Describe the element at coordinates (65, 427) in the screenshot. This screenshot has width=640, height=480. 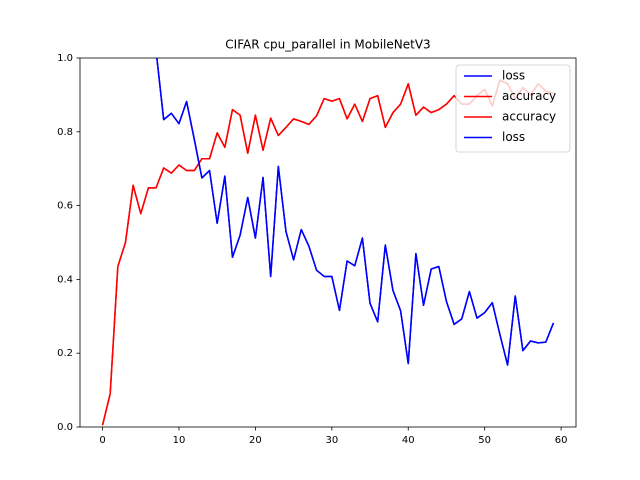
I see `y-tick-label: 0.0` at that location.